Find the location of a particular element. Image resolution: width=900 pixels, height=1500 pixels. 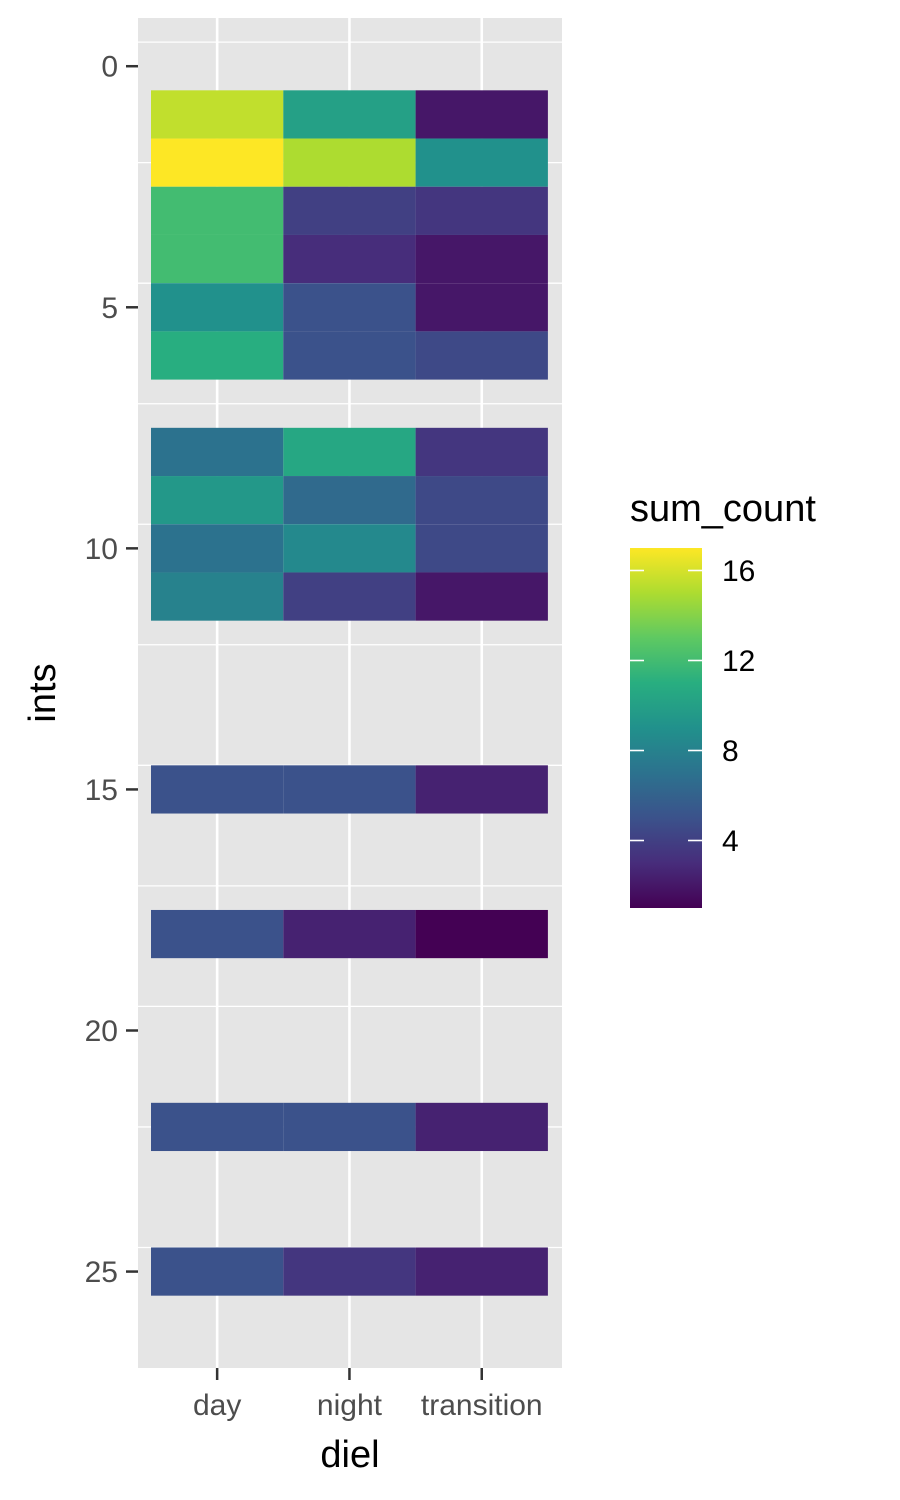

x-tick-label: day is located at coordinates (217, 1405).